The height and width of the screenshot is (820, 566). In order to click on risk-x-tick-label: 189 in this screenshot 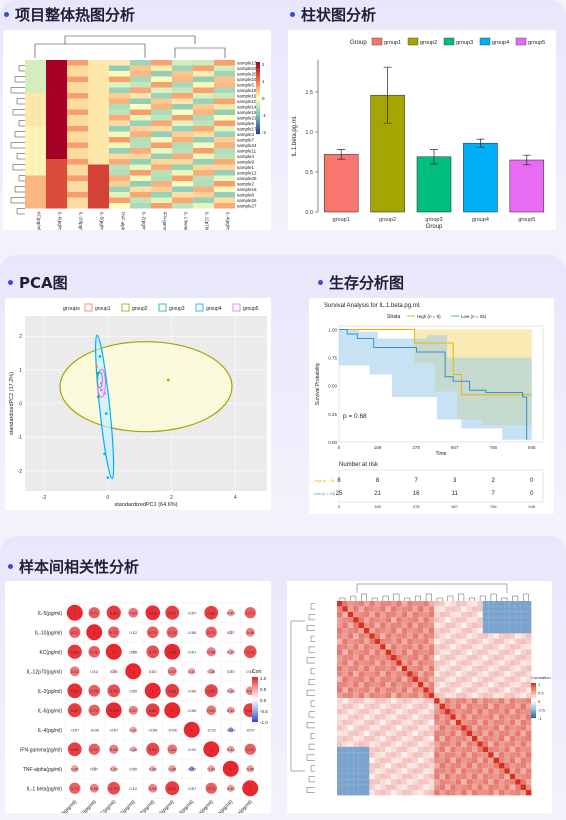, I will do `click(377, 506)`.